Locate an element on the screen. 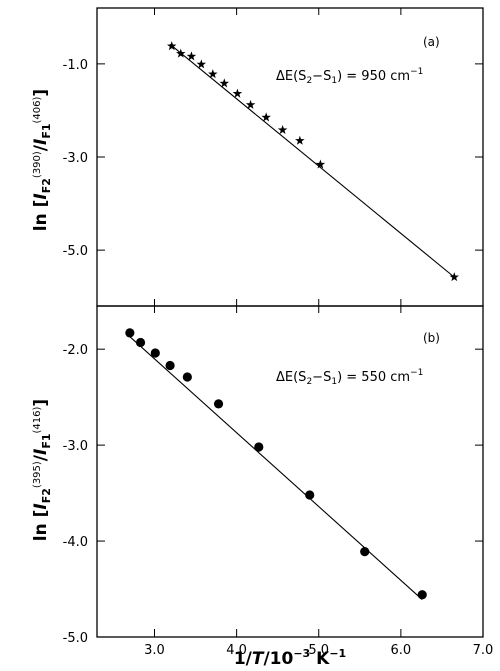 This screenshot has height=671, width=500. xlabel-pre: 1/ is located at coordinates (243, 659).